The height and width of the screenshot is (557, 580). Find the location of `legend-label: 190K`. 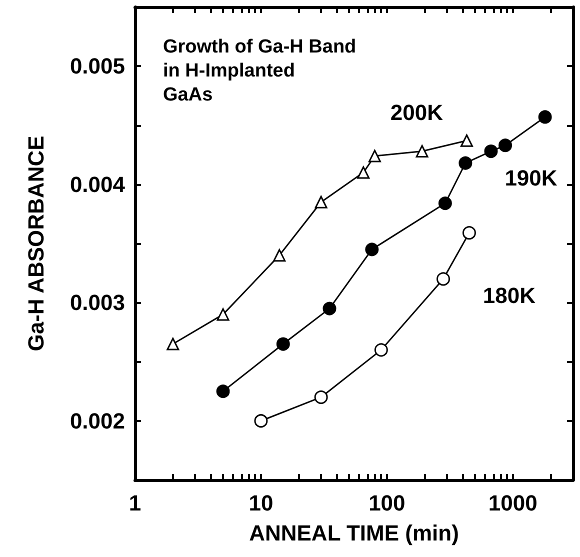

legend-label: 190K is located at coordinates (531, 178).